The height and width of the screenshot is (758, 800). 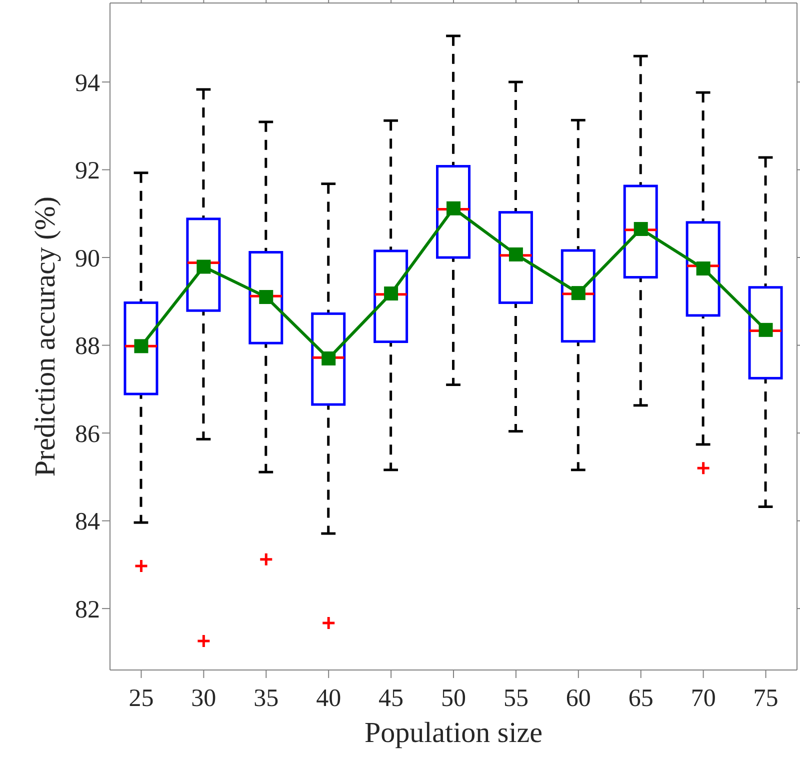 I want to click on x-tick-label: 70, so click(x=703, y=698).